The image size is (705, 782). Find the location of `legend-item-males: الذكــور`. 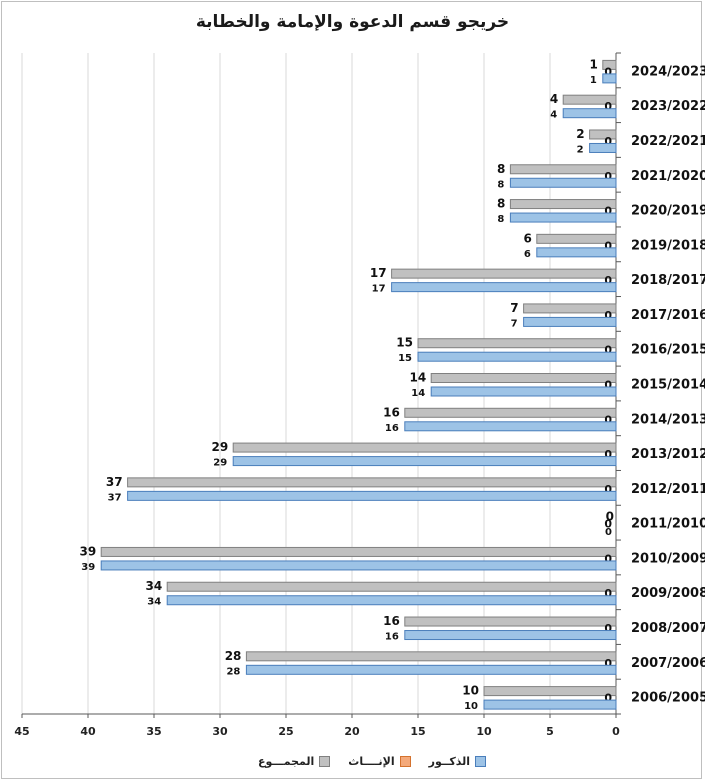

legend-item-males: الذكــور is located at coordinates (457, 761).